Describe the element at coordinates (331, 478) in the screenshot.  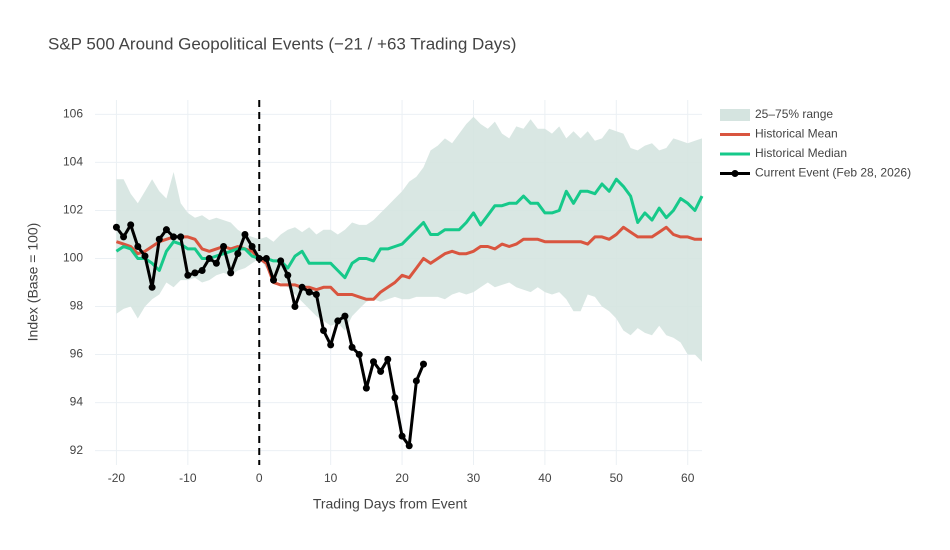
I see `x-tick-label: 10` at that location.